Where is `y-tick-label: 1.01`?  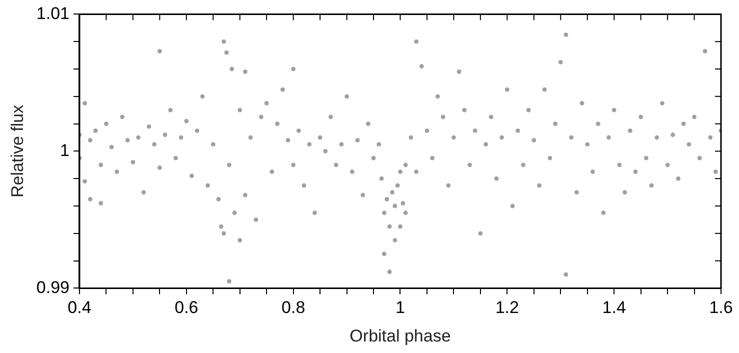
y-tick-label: 1.01 is located at coordinates (53, 13).